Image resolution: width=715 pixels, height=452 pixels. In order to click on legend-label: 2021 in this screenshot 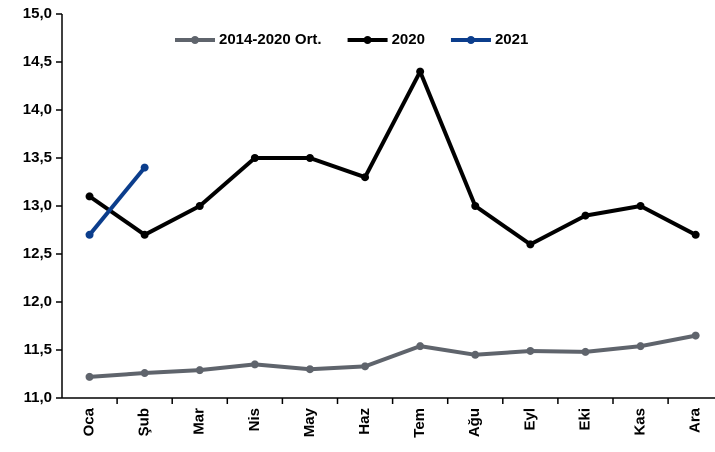, I will do `click(511, 39)`.